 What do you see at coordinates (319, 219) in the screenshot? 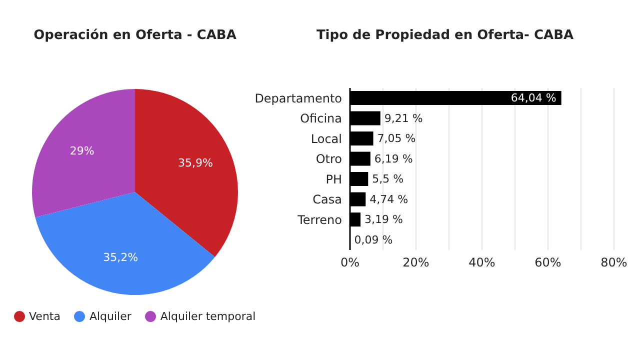
I see `y-tick-label: Terreno` at bounding box center [319, 219].